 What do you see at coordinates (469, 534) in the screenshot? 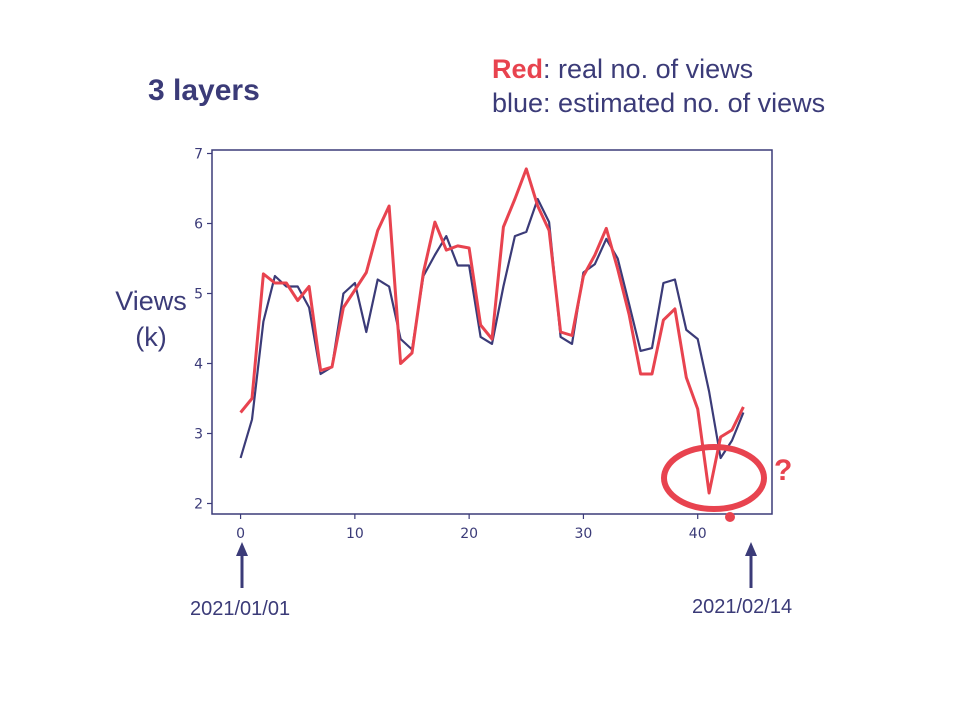
I see `x-tick-label: 20` at bounding box center [469, 534].